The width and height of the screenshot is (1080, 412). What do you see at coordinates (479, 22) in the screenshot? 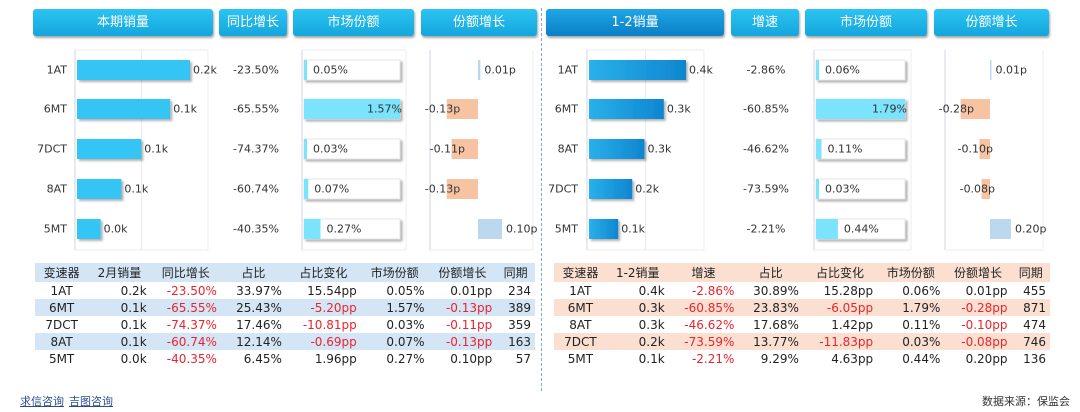
I see `header-share-growth: 份额增长` at bounding box center [479, 22].